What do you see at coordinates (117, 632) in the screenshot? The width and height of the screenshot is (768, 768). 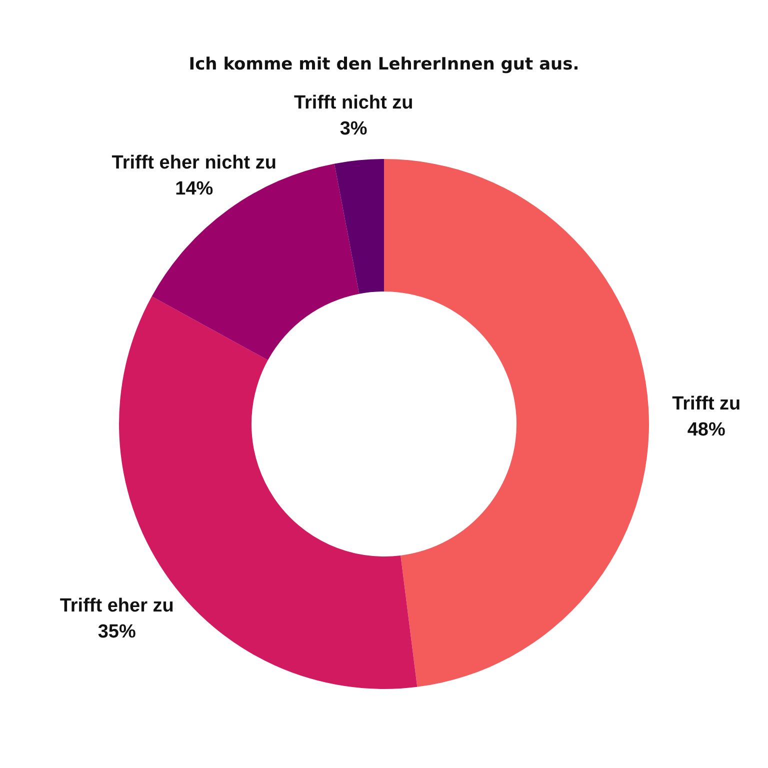 I see `data-label: 35%` at bounding box center [117, 632].